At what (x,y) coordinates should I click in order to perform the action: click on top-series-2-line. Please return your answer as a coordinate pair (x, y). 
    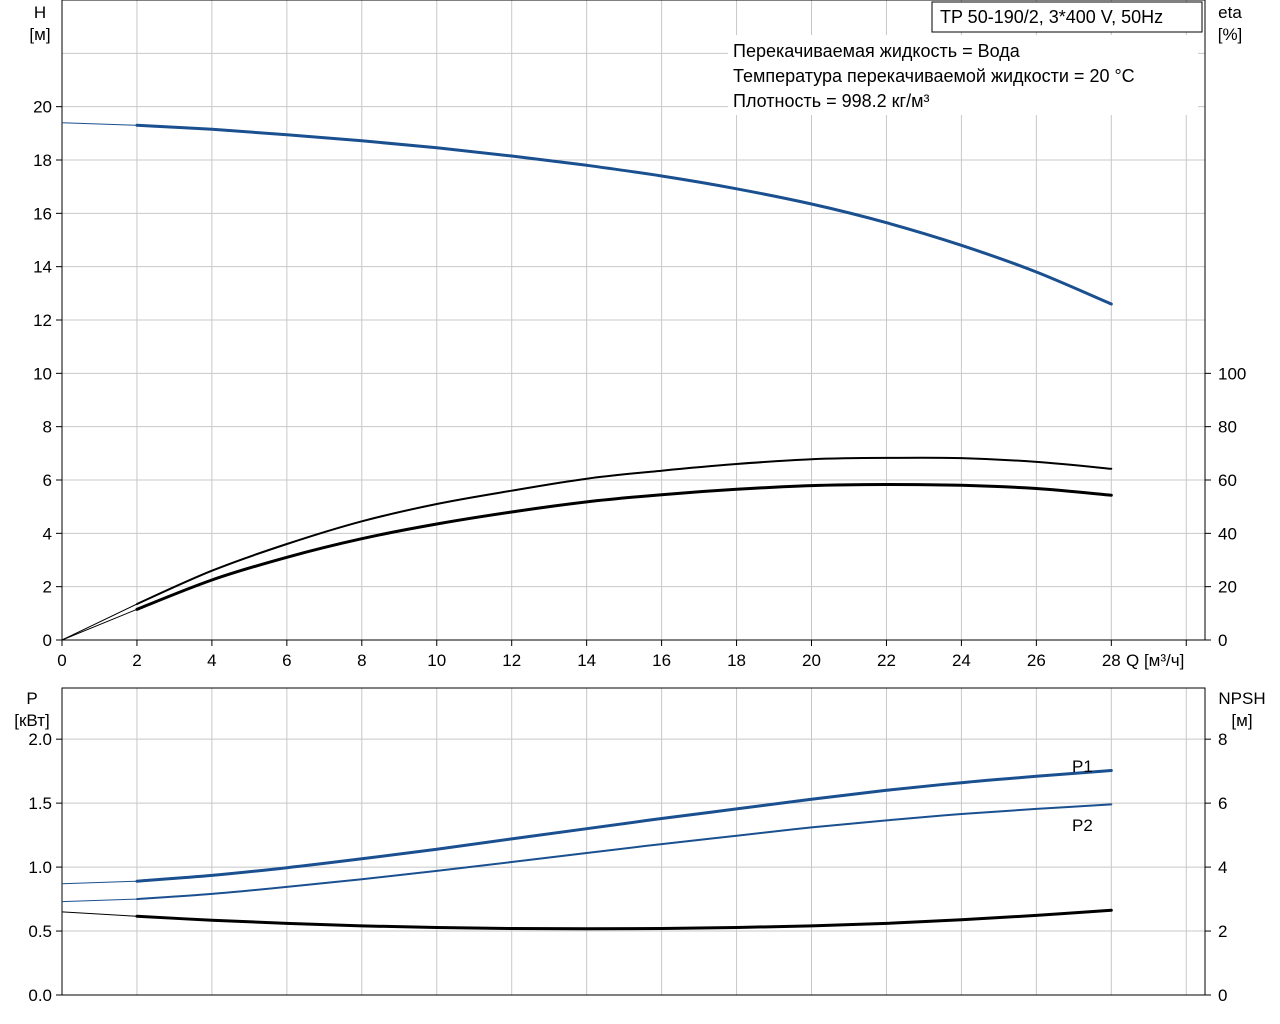
    Looking at the image, I should click on (624, 546).